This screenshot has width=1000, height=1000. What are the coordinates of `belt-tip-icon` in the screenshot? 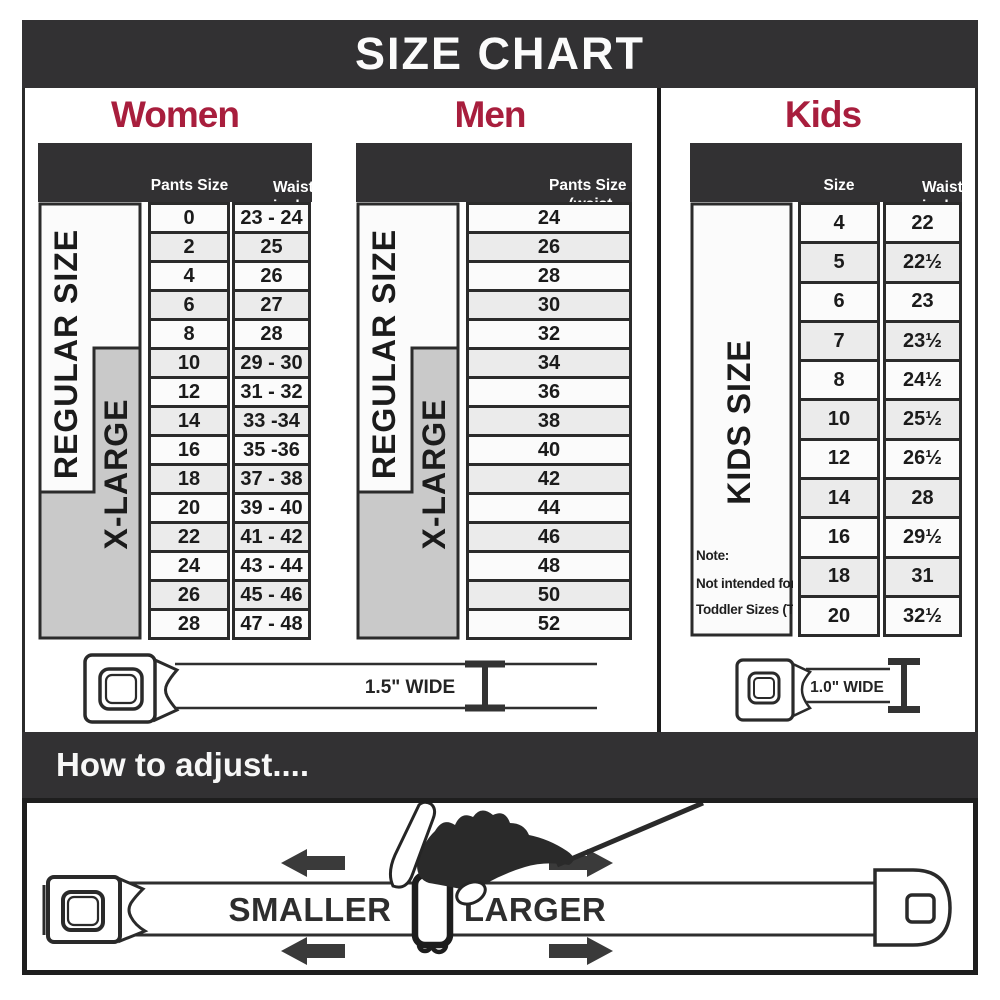 It's located at (912, 907).